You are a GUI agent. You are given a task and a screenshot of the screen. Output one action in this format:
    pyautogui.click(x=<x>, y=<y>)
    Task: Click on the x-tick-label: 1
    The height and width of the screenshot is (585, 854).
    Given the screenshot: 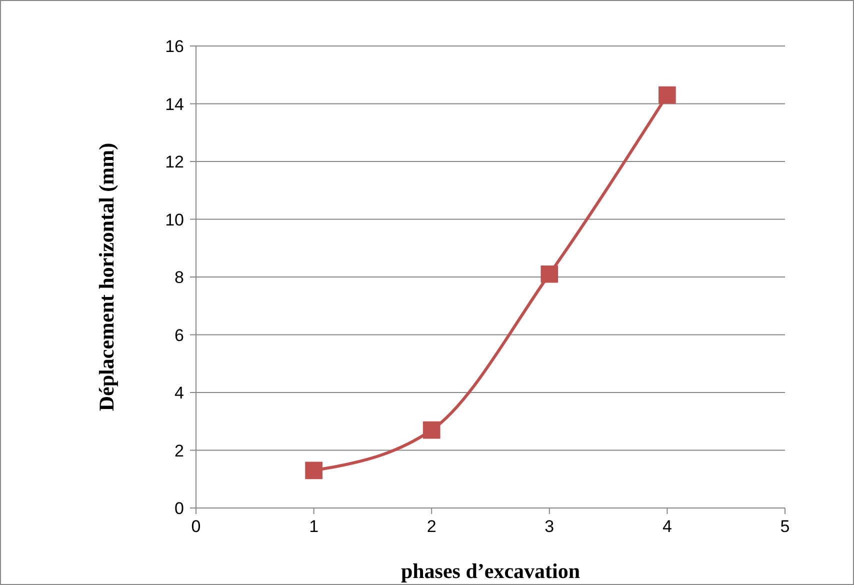 What is the action you would take?
    pyautogui.click(x=314, y=526)
    